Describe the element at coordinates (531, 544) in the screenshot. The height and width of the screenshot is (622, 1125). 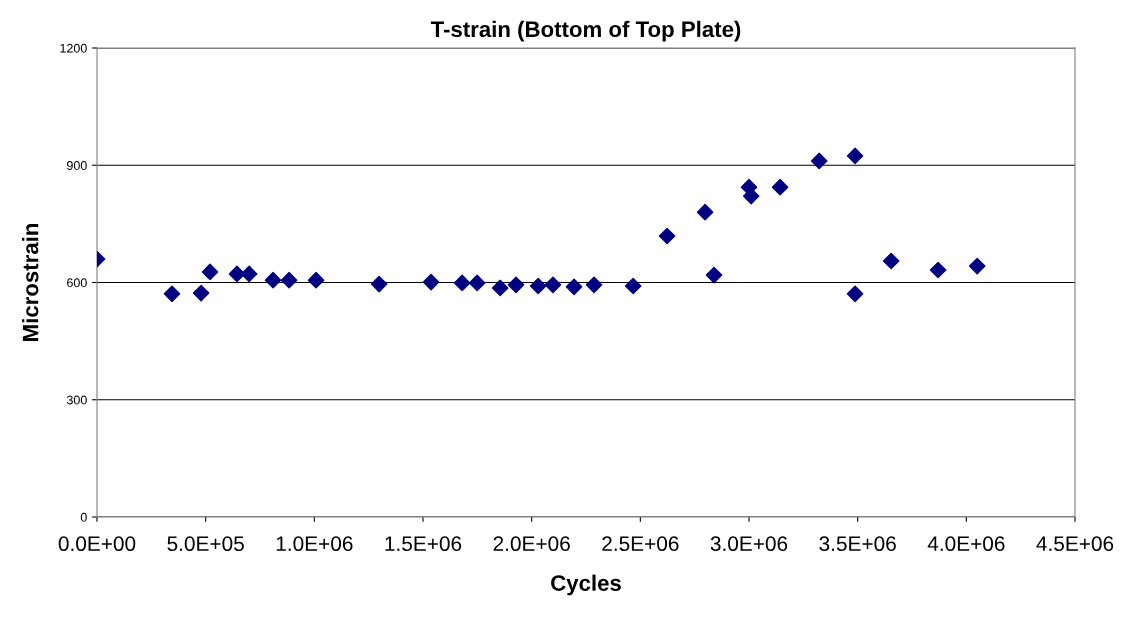
I see `x-tick-label: 2.0E+06` at that location.